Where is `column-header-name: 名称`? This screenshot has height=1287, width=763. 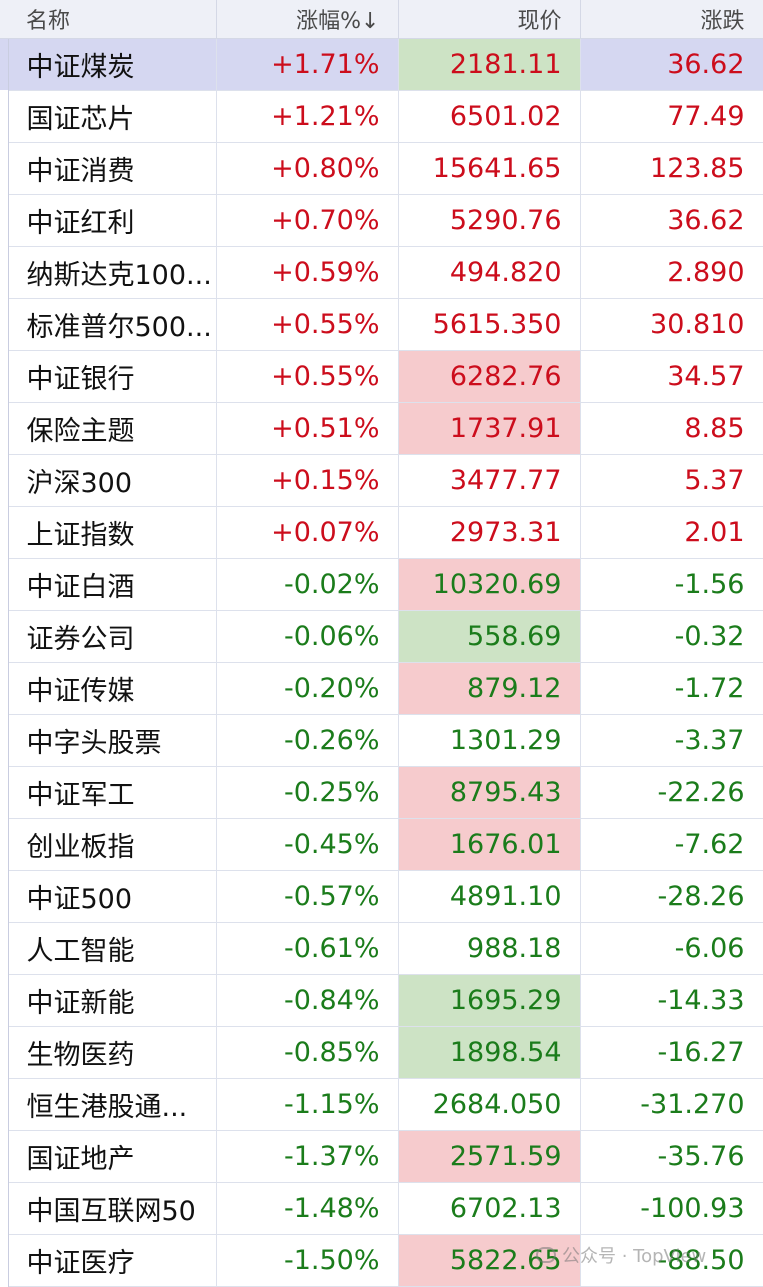 column-header-name: 名称 is located at coordinates (112, 19).